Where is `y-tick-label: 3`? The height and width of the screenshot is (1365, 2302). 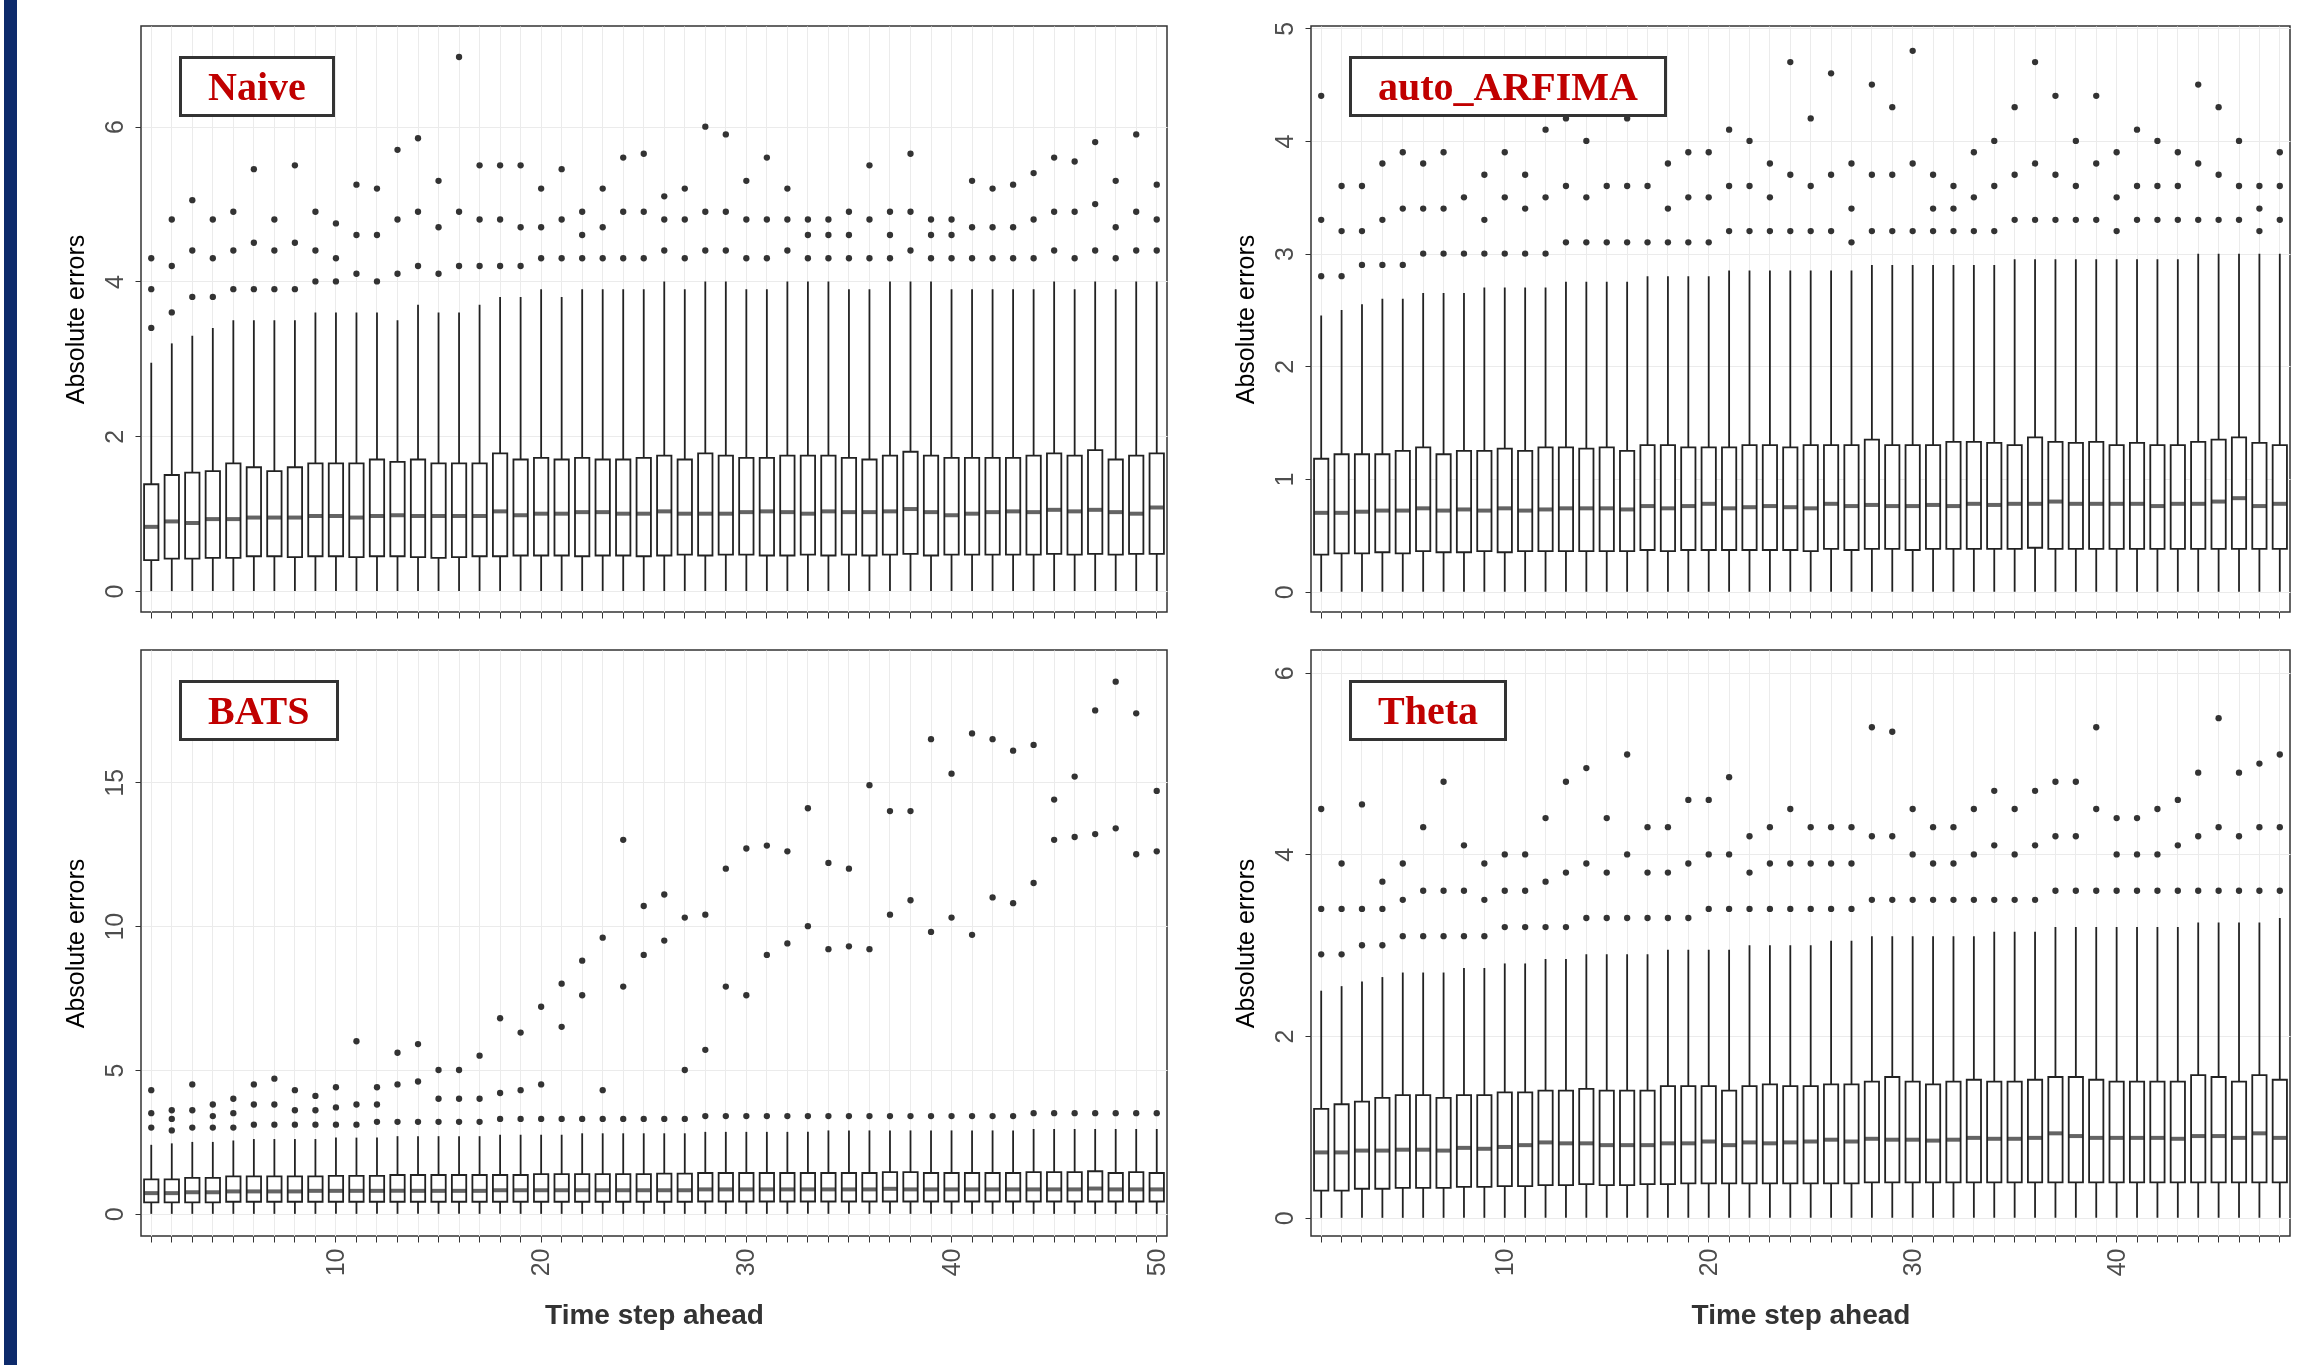
y-tick-label: 3 is located at coordinates (1283, 254).